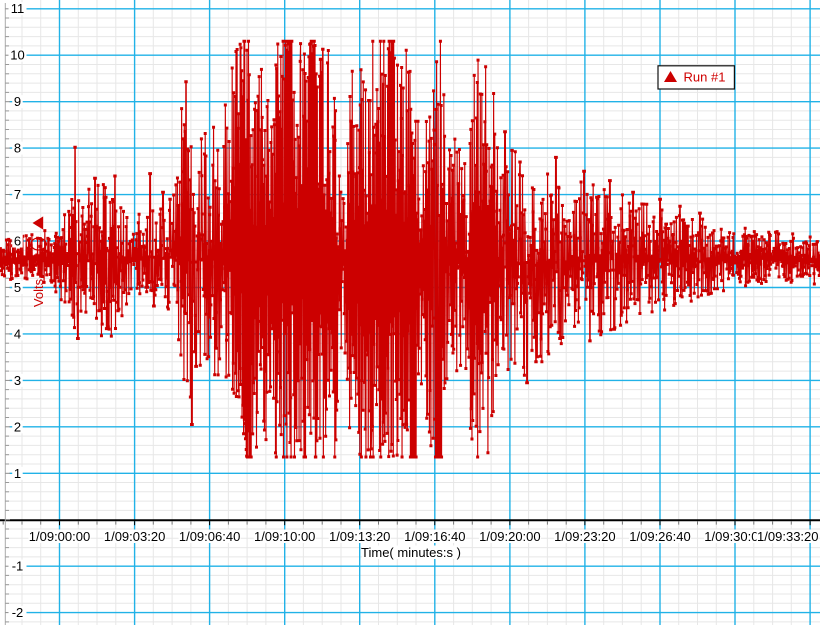  What do you see at coordinates (411, 552) in the screenshot?
I see `svg-text: Time( minutes:s )` at bounding box center [411, 552].